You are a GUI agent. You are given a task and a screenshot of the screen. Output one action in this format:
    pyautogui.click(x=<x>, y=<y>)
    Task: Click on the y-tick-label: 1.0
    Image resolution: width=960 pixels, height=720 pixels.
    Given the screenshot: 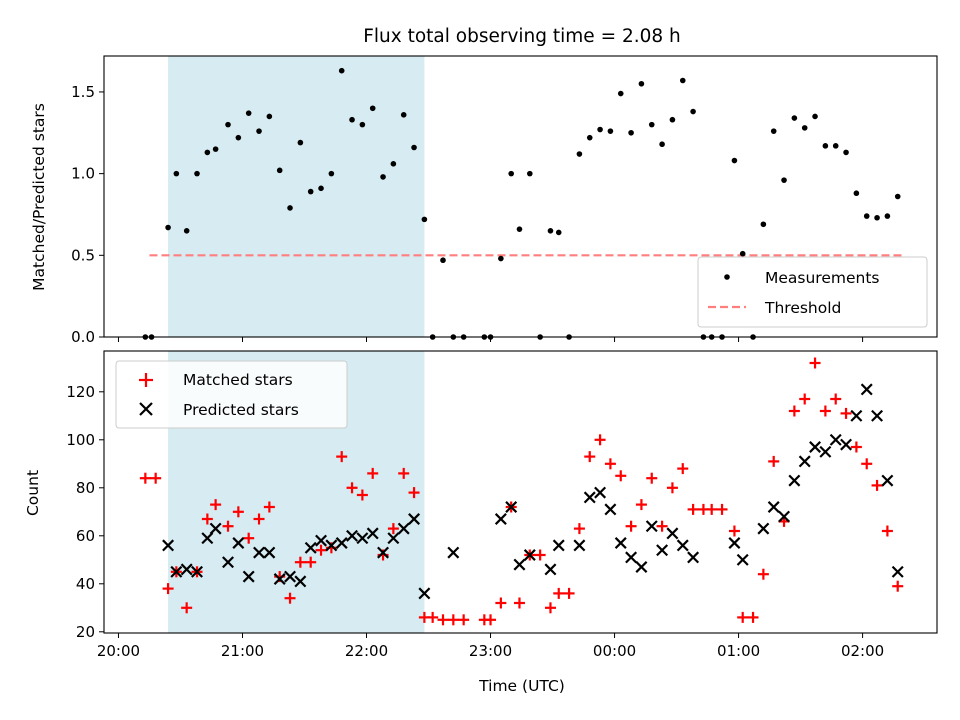 What is the action you would take?
    pyautogui.click(x=83, y=174)
    